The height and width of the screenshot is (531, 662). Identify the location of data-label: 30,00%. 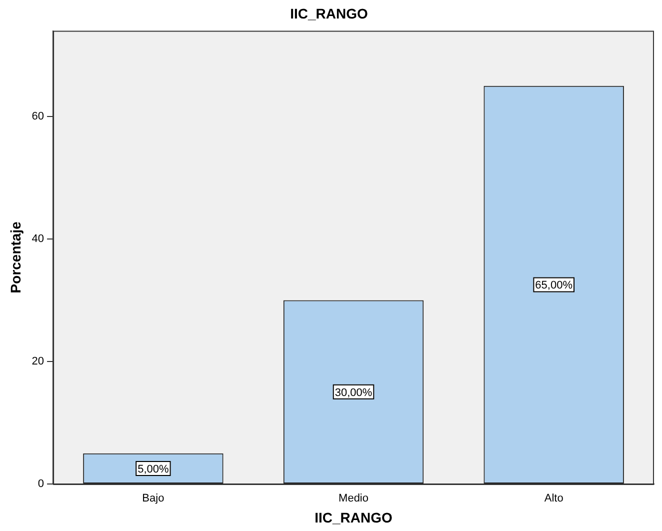
(353, 392).